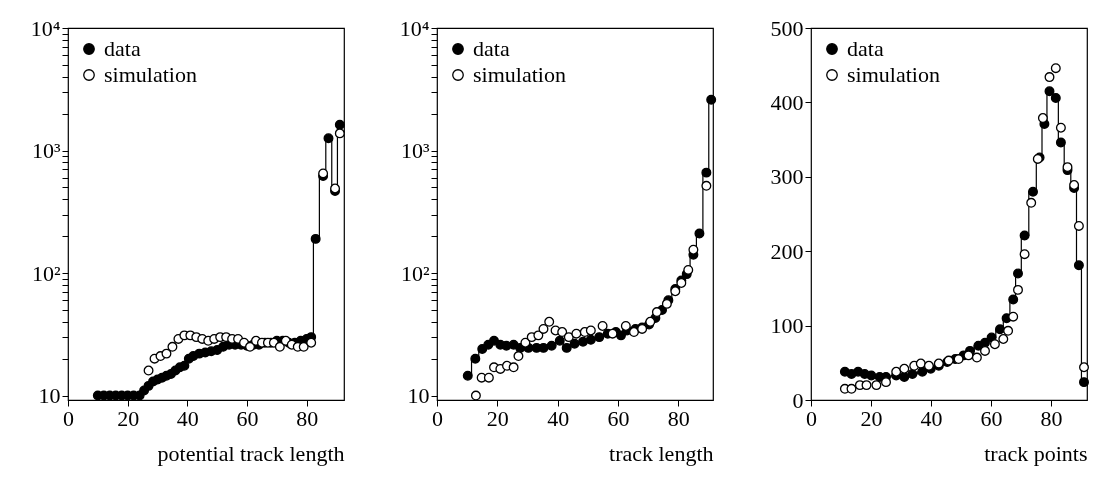 Image resolution: width=1099 pixels, height=494 pixels. What do you see at coordinates (787, 326) in the screenshot?
I see `y-tick-label: 100` at bounding box center [787, 326].